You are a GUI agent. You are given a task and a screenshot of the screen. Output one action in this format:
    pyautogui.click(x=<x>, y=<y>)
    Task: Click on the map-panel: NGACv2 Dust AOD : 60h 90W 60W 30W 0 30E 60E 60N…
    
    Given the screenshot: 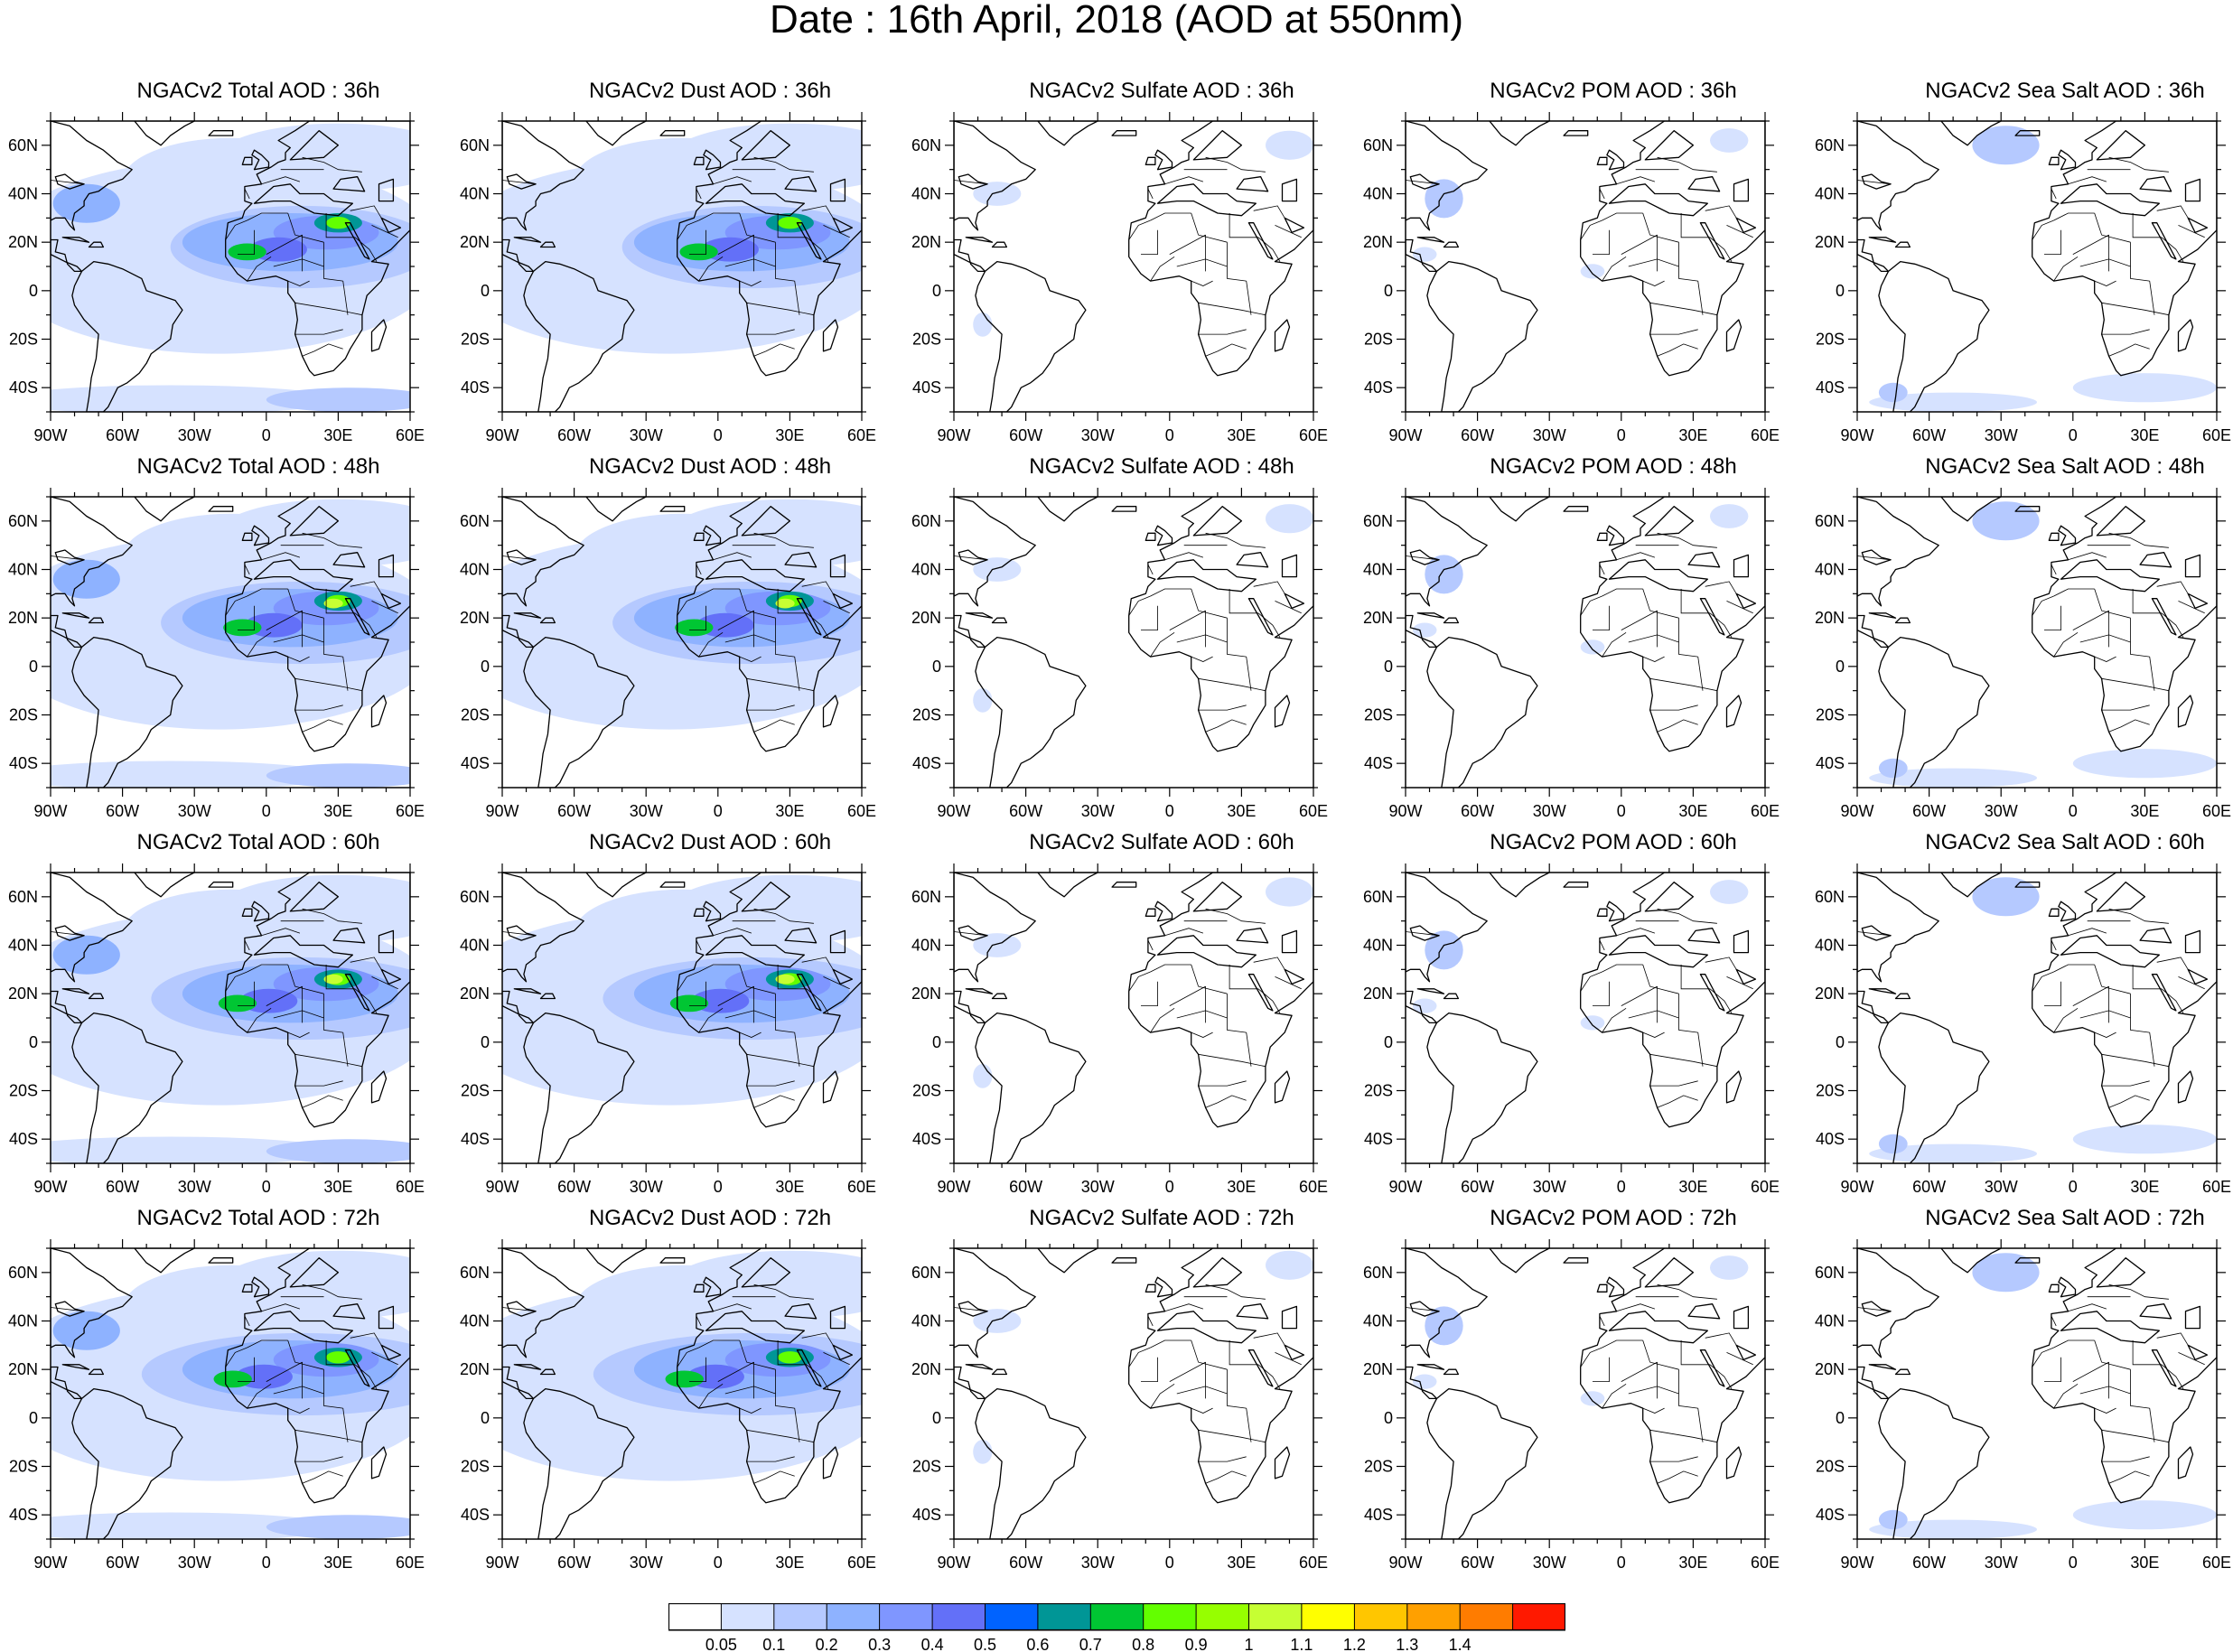 What is the action you would take?
    pyautogui.click(x=668, y=1022)
    